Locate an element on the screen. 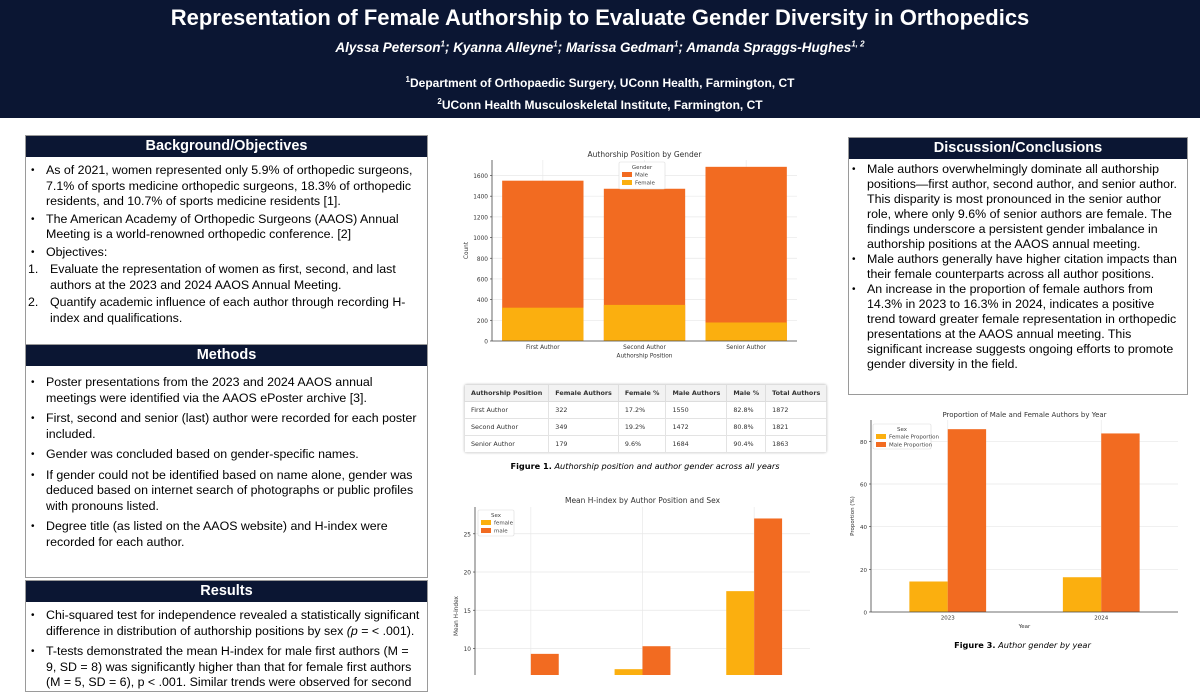 This screenshot has width=1200, height=692. column-header: Male Authors is located at coordinates (696, 393).